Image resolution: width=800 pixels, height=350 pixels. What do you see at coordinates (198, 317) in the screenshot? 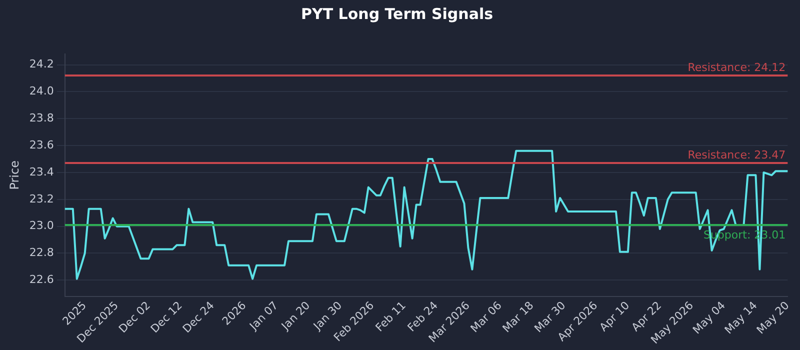
I see `x-tick-label: Dec 24` at bounding box center [198, 317].